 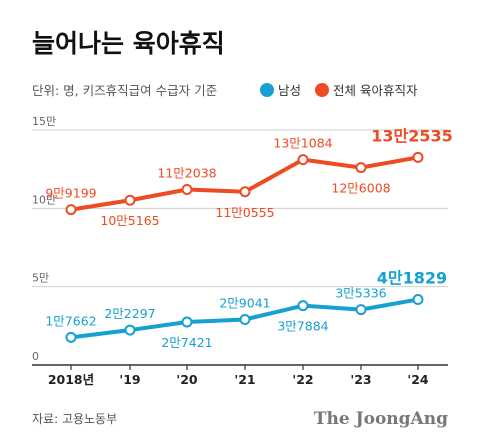 I want to click on y-tick-label: 0, so click(x=35, y=356).